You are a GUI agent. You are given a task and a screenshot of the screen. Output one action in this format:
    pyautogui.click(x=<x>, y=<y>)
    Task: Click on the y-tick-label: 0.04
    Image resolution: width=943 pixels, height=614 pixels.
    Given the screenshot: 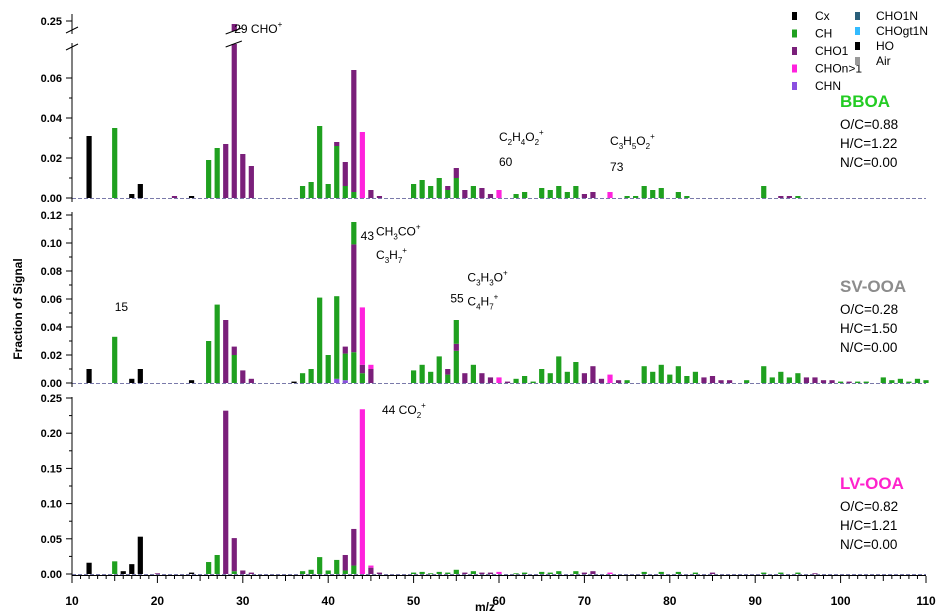 What is the action you would take?
    pyautogui.click(x=52, y=119)
    